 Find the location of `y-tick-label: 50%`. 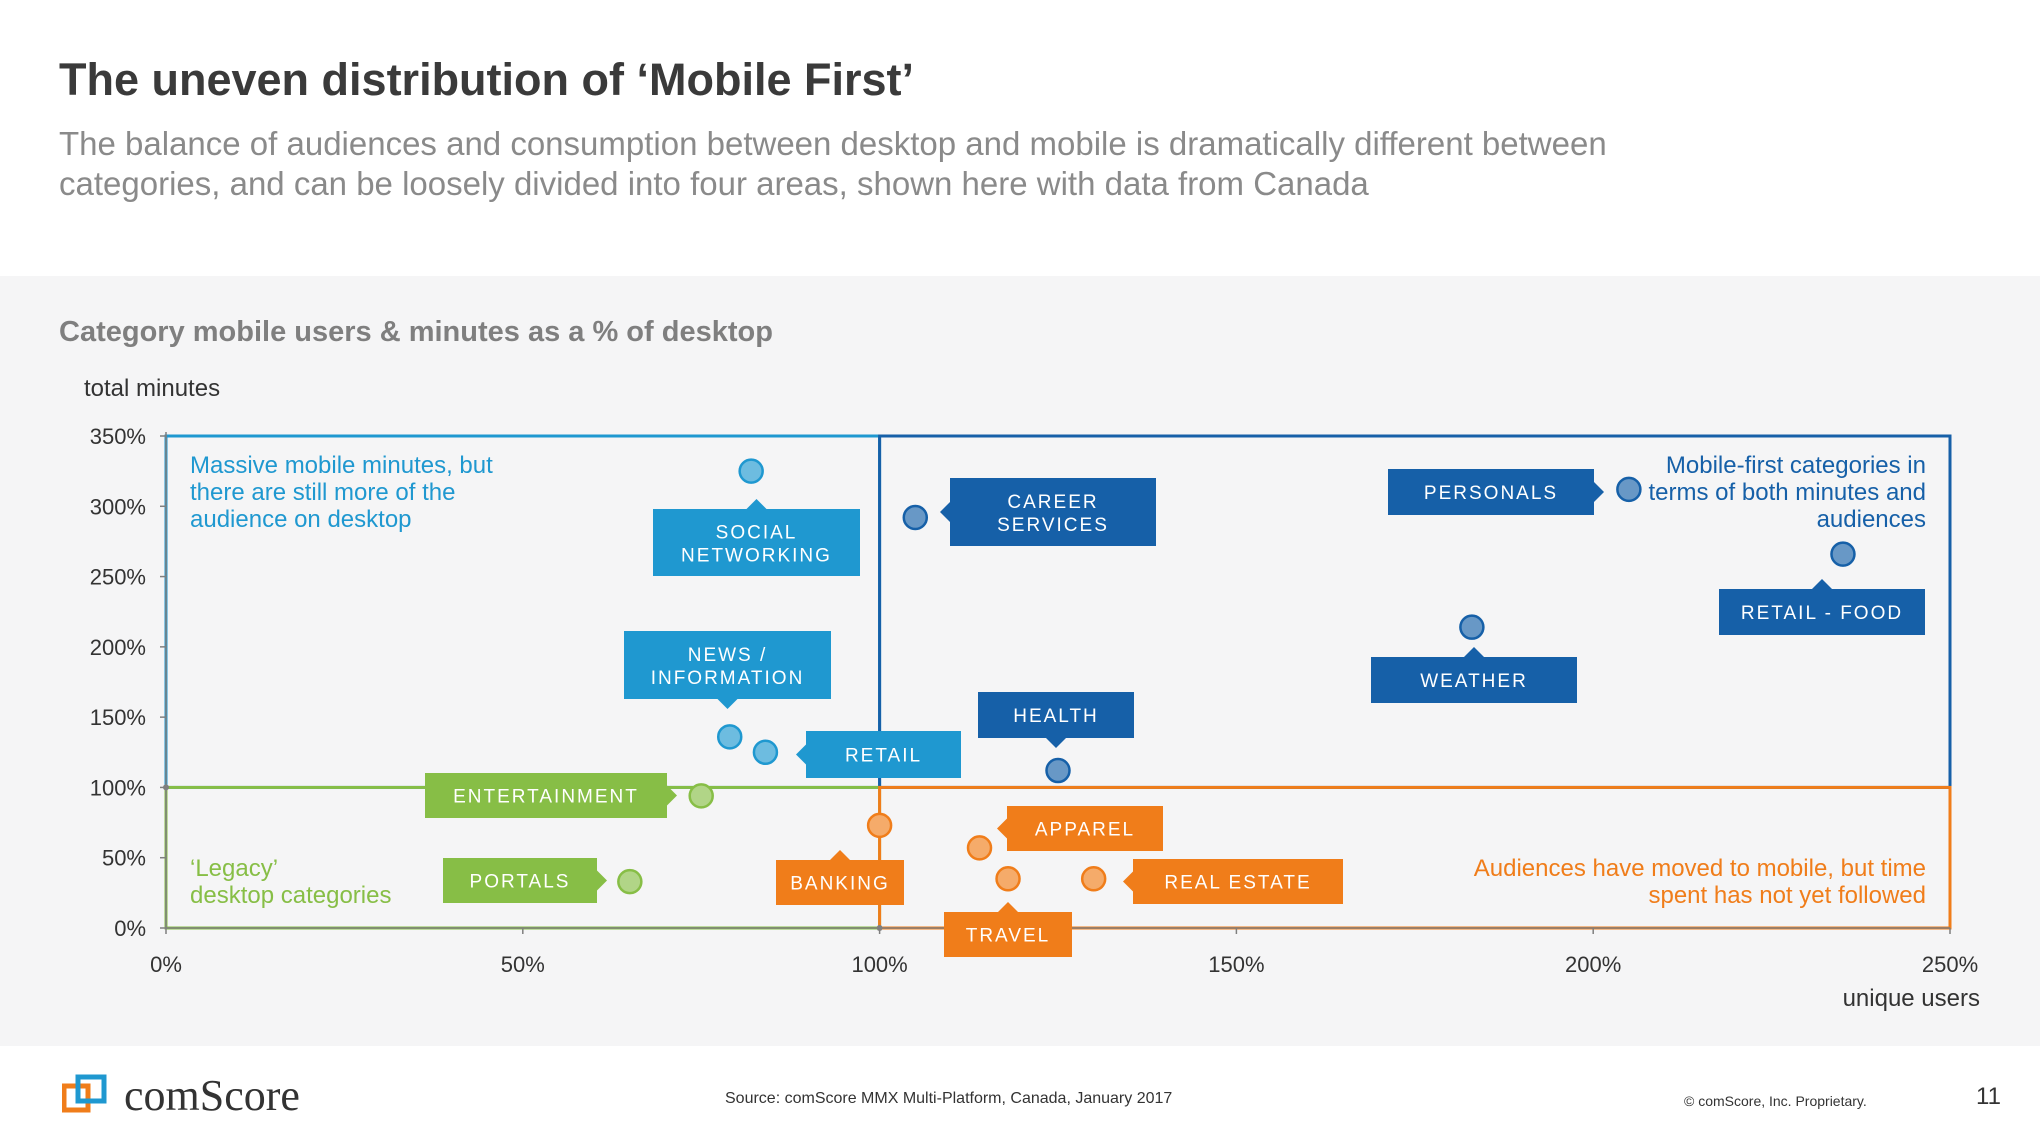

y-tick-label: 50% is located at coordinates (124, 858).